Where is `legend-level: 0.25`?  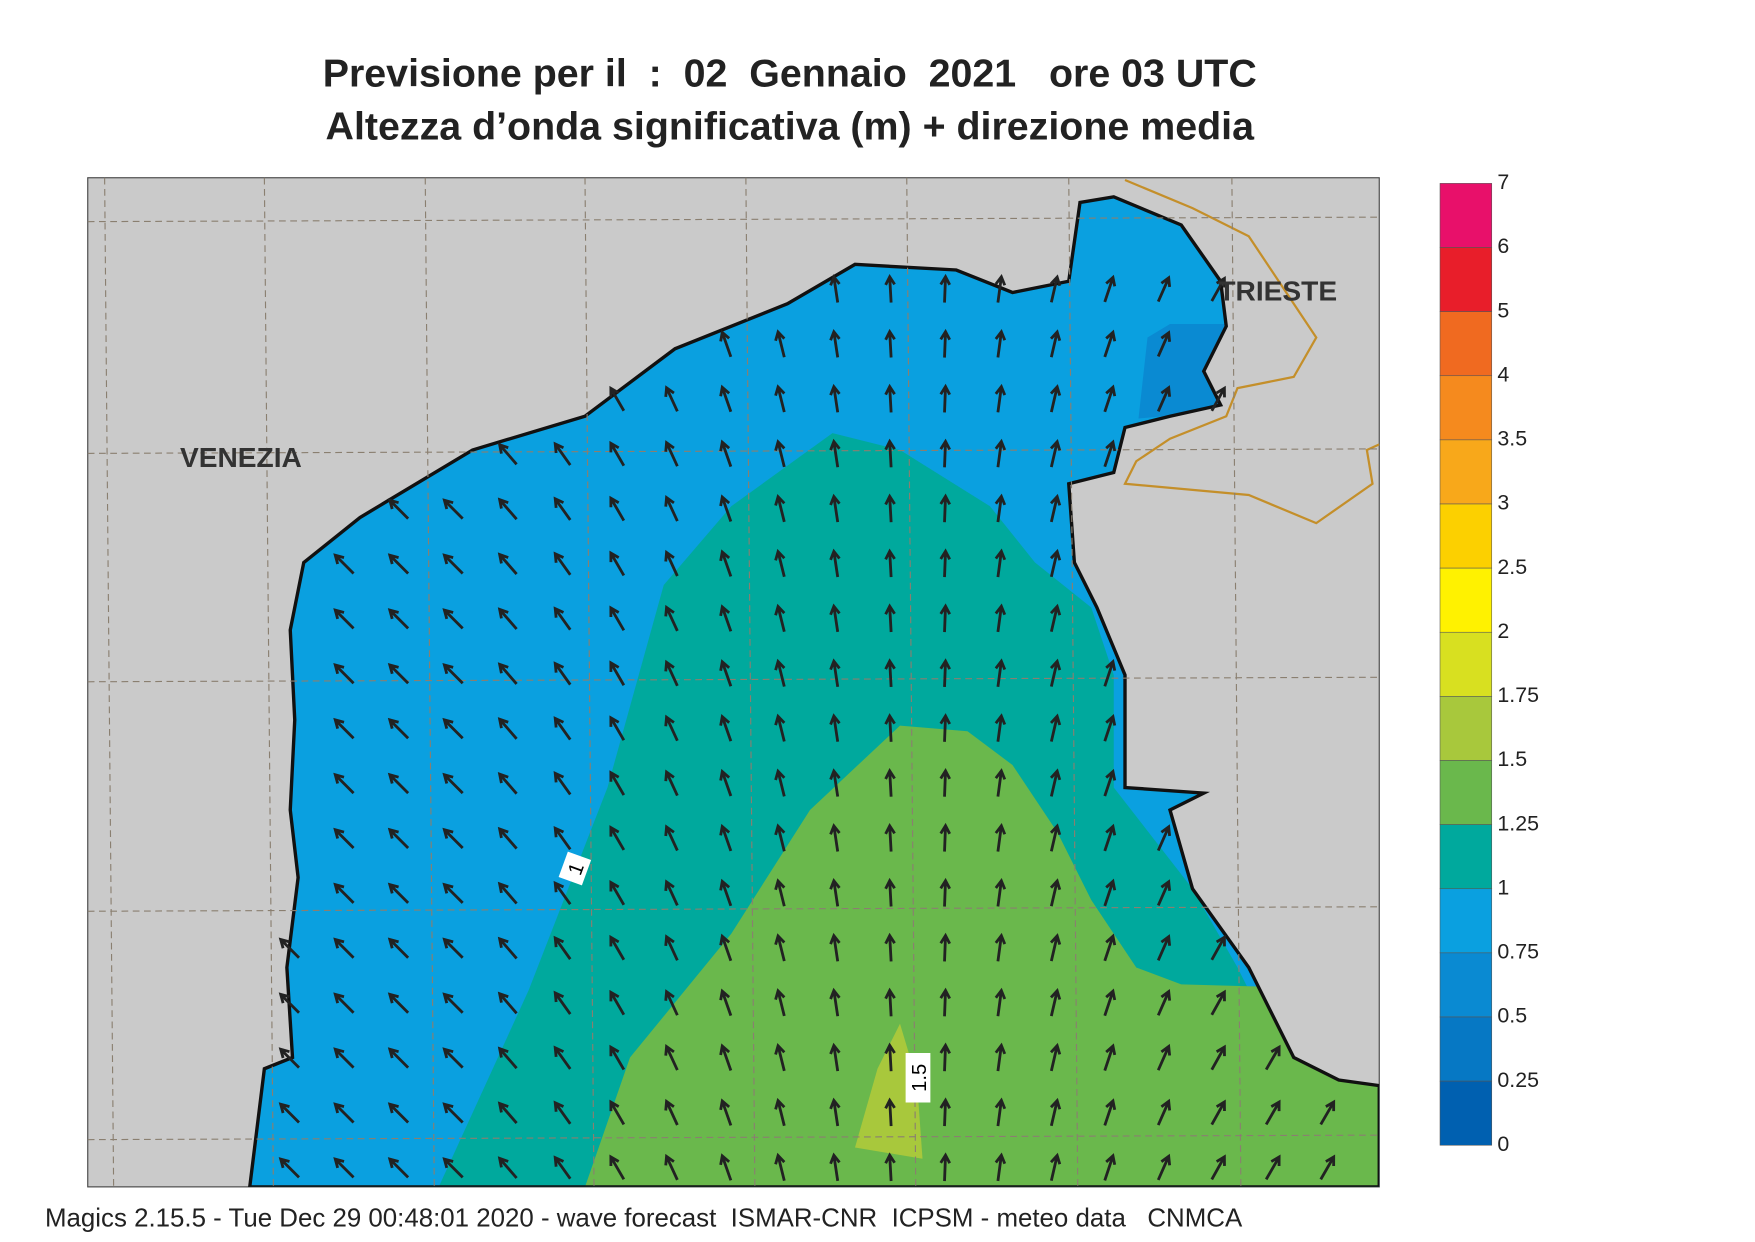 legend-level: 0.25 is located at coordinates (1518, 1080).